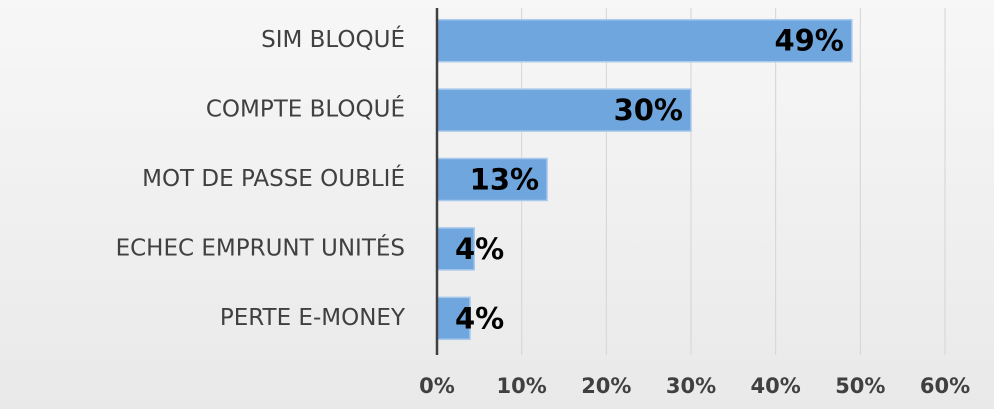 This screenshot has height=409, width=994. I want to click on x-tick-label: 60%, so click(945, 386).